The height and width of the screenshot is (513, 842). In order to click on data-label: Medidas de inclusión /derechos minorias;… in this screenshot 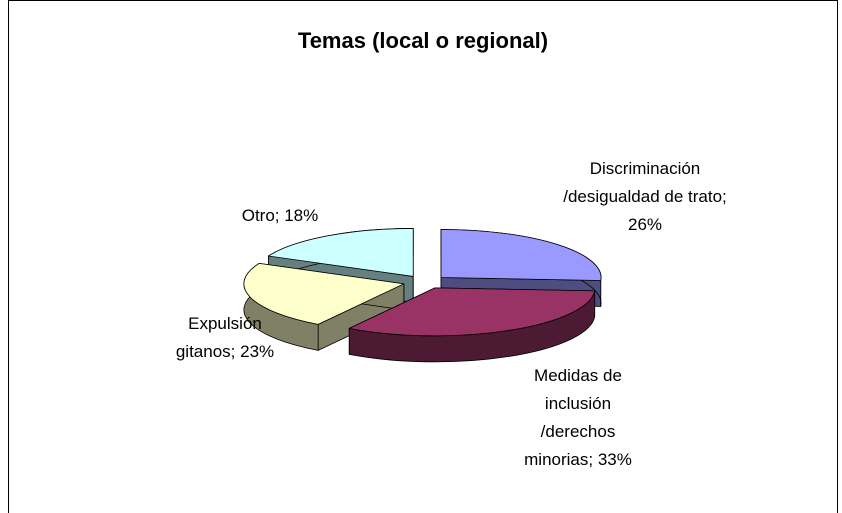, I will do `click(578, 417)`.